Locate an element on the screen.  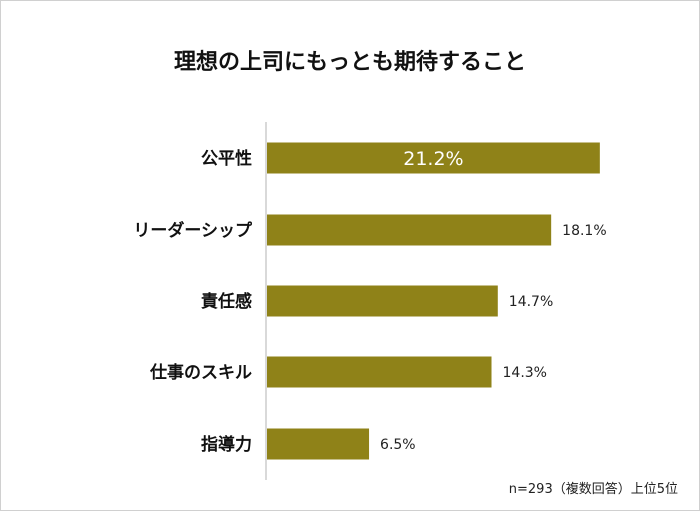
chart-title: 理想の上司にもっとも期待すること is located at coordinates (349, 62).